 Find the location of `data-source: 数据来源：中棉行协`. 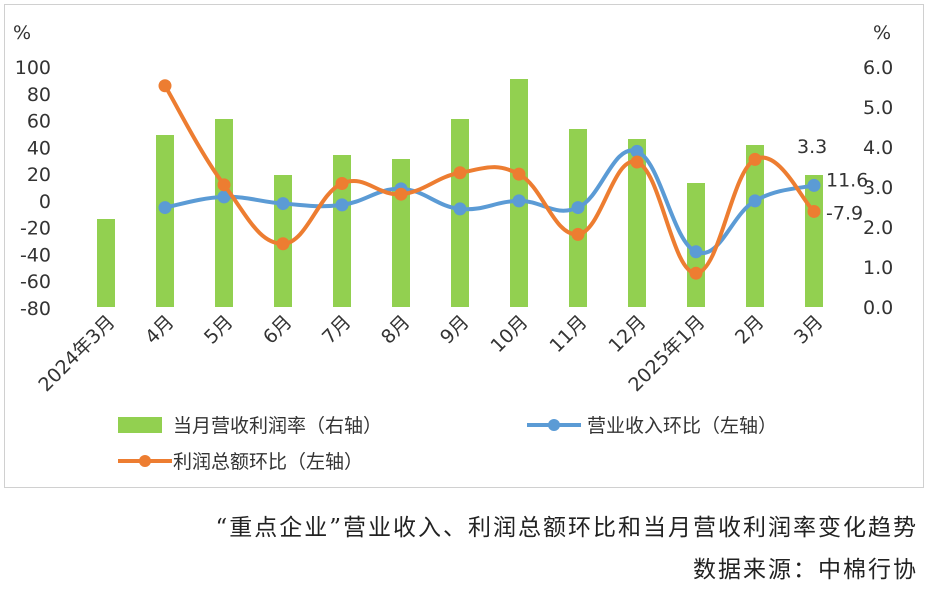

data-source: 数据来源：中棉行协 is located at coordinates (805, 570).